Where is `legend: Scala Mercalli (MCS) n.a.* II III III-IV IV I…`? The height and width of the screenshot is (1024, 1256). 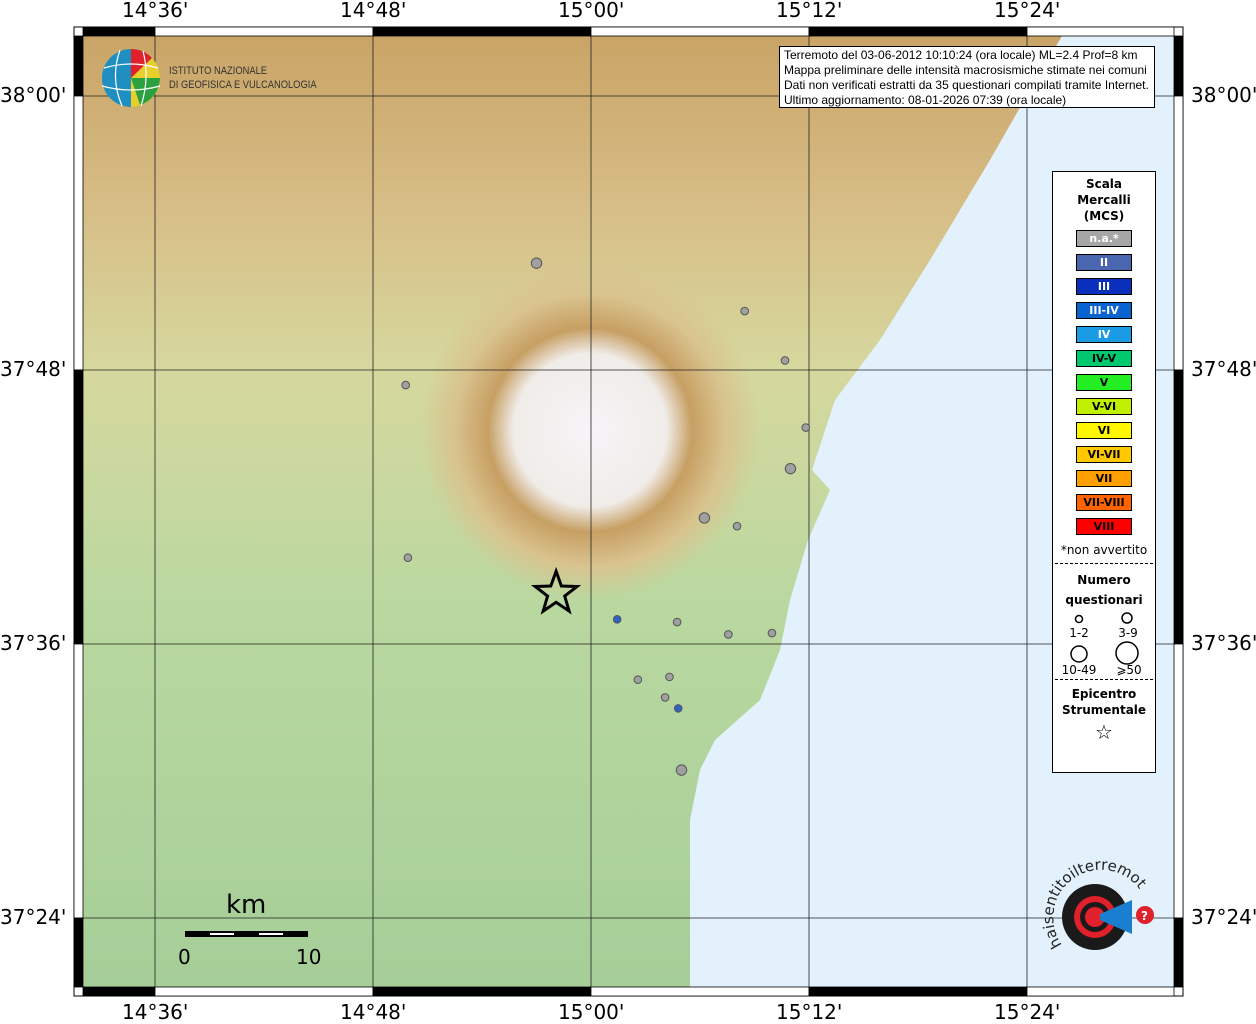
legend: Scala Mercalli (MCS) n.a.* II III III-IV IV I… is located at coordinates (1104, 472).